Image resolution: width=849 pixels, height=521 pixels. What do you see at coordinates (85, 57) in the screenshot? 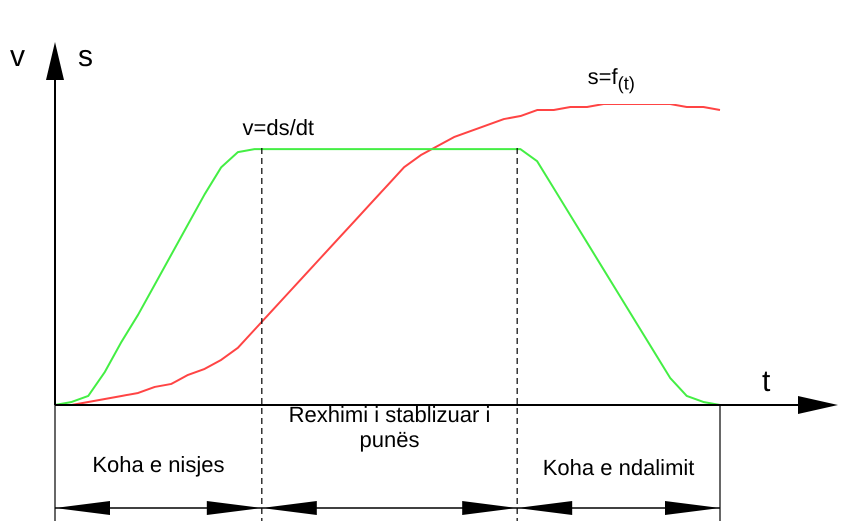
I see `y2-axis-title: s` at bounding box center [85, 57].